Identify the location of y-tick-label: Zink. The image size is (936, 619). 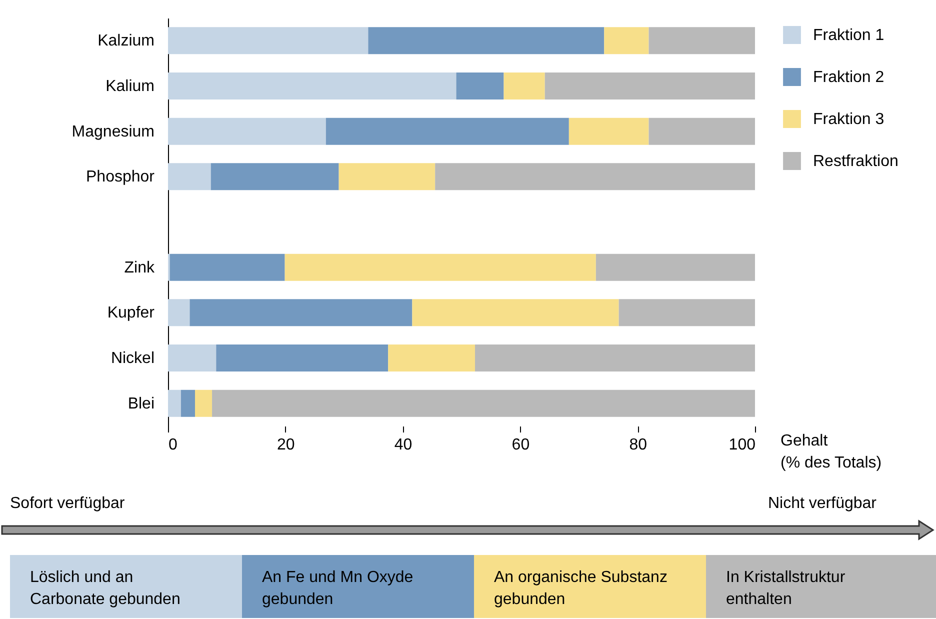
(140, 267).